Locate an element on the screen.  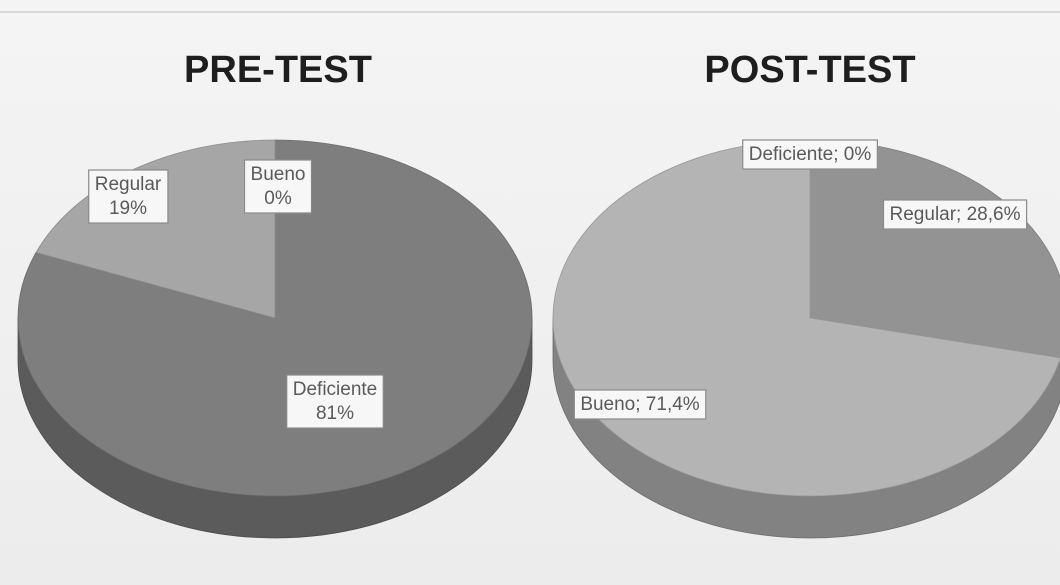
data-label: Deficiente 81% is located at coordinates (335, 401).